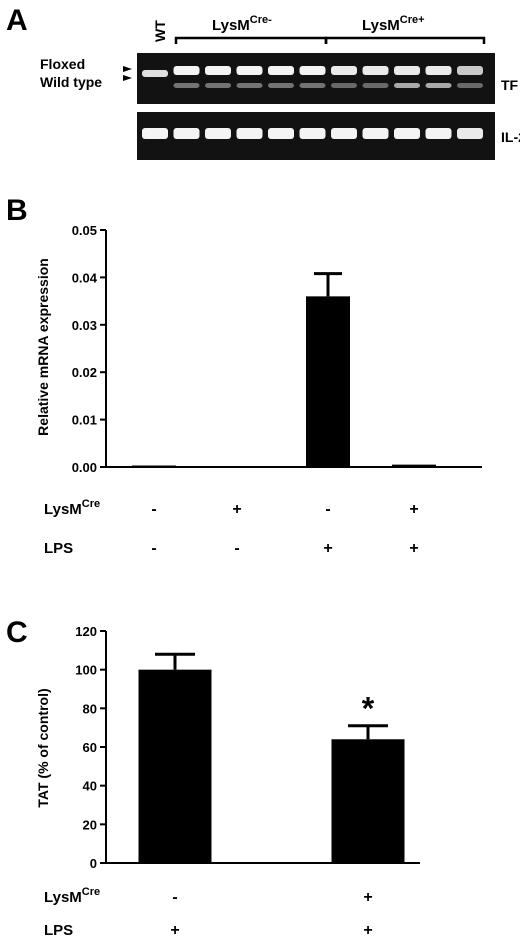  Describe the element at coordinates (510, 85) in the screenshot. I see `tf-gene-label: TF` at that location.